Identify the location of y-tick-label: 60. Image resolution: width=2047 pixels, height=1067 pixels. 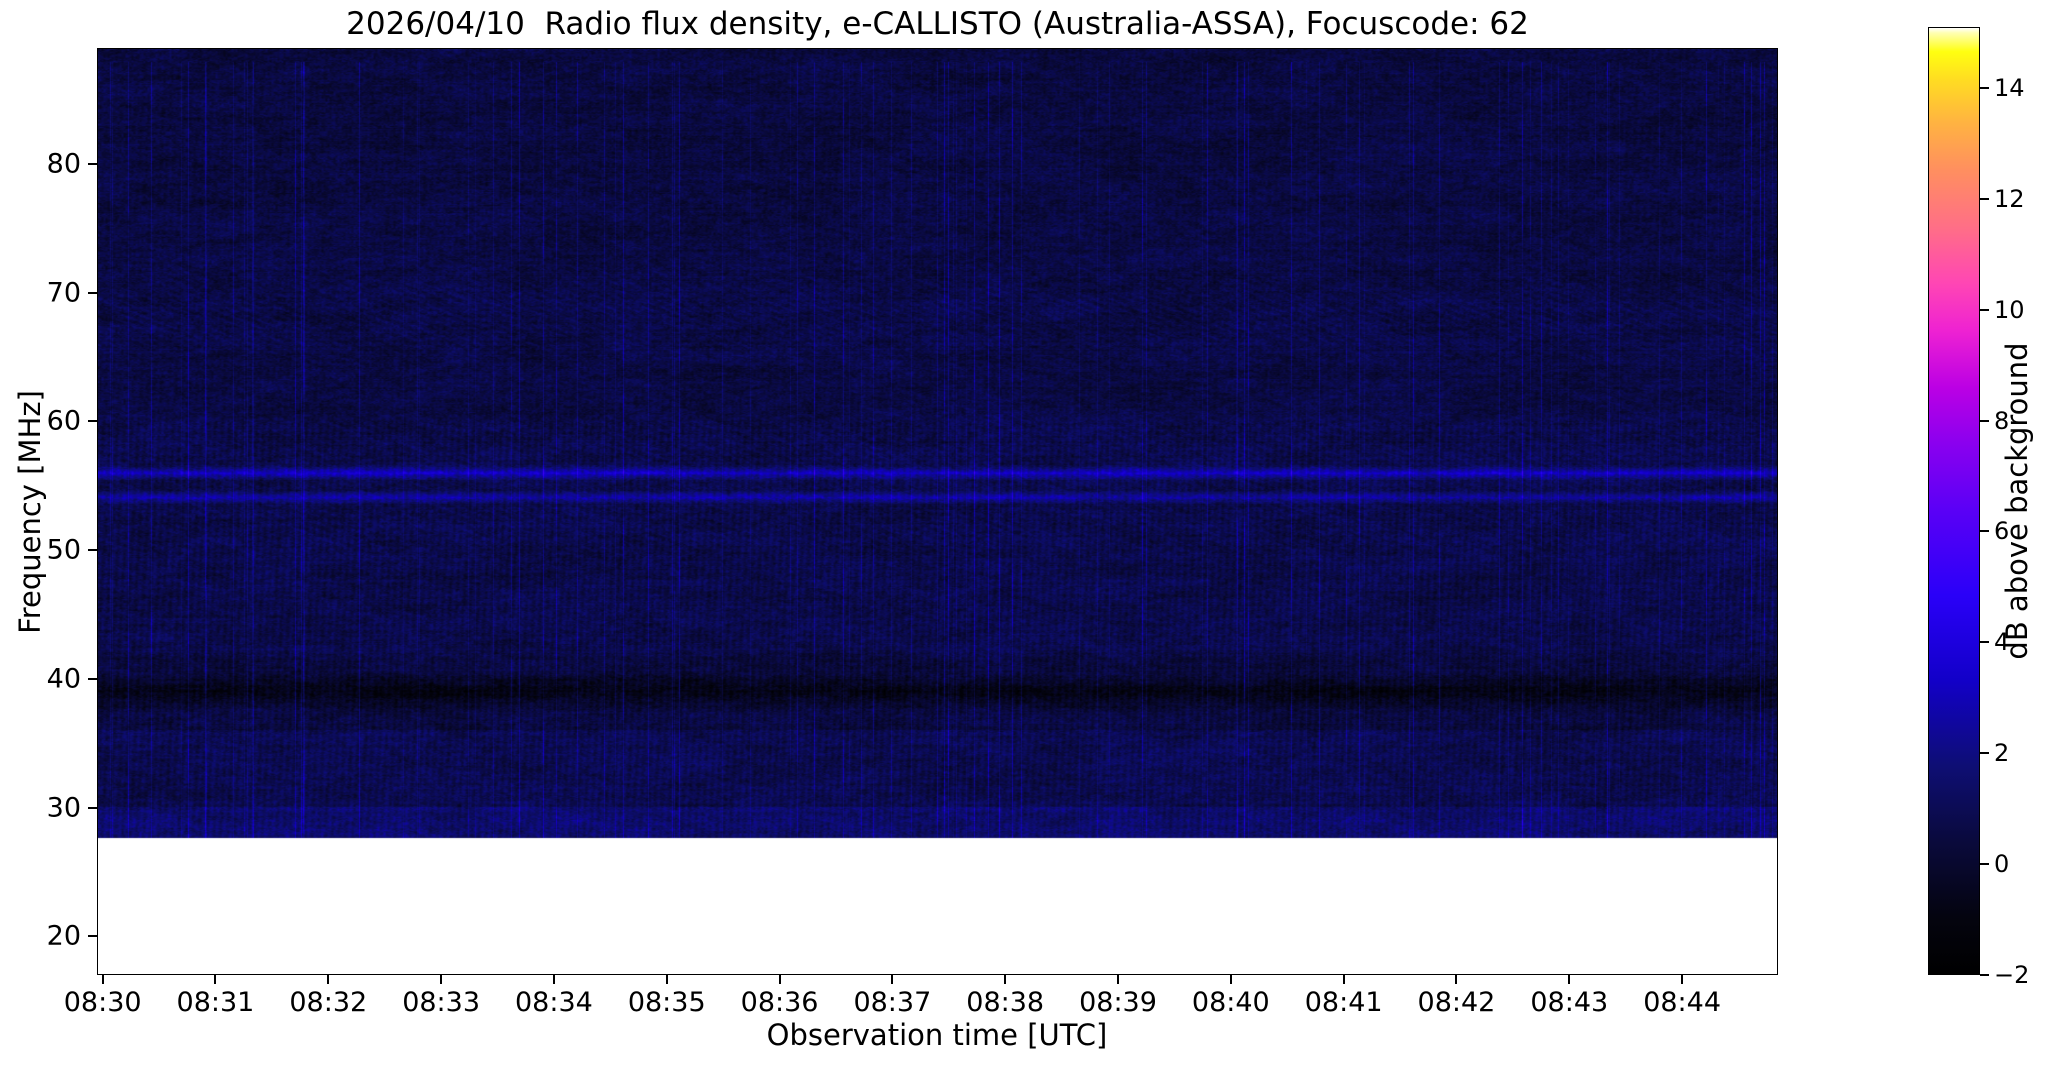
(63, 421).